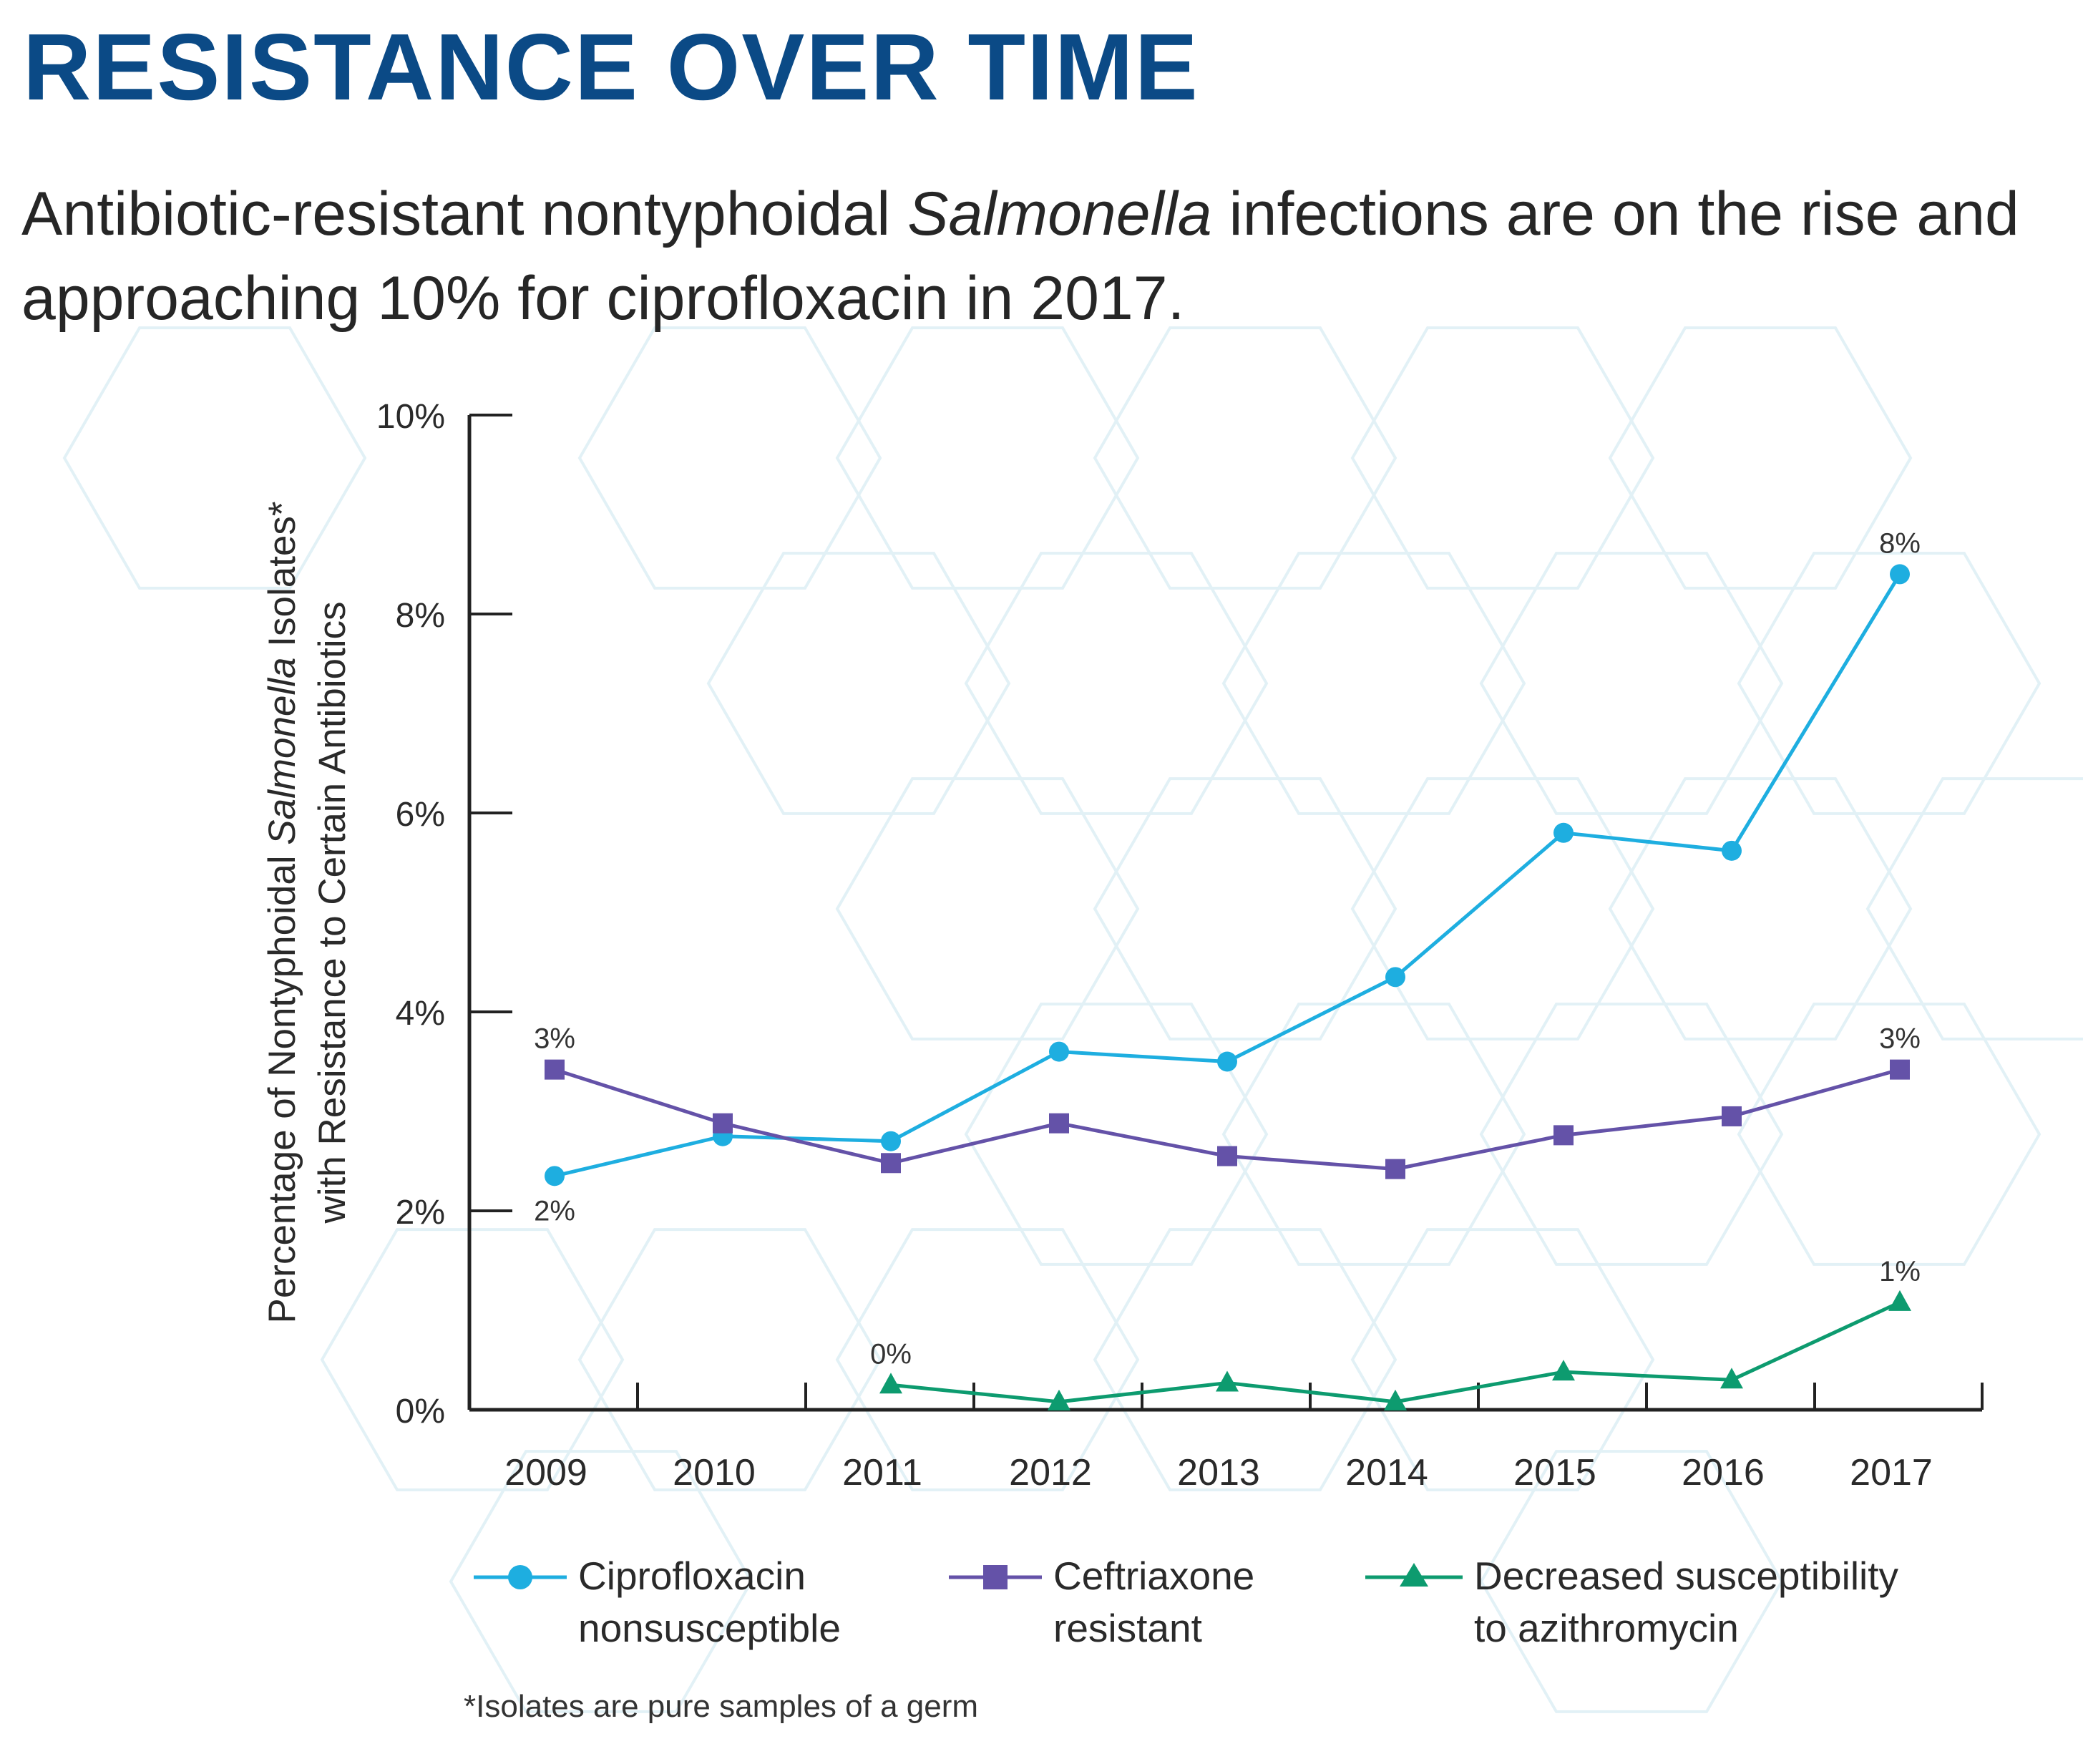  What do you see at coordinates (520, 1577) in the screenshot?
I see `legend-circle-icon` at bounding box center [520, 1577].